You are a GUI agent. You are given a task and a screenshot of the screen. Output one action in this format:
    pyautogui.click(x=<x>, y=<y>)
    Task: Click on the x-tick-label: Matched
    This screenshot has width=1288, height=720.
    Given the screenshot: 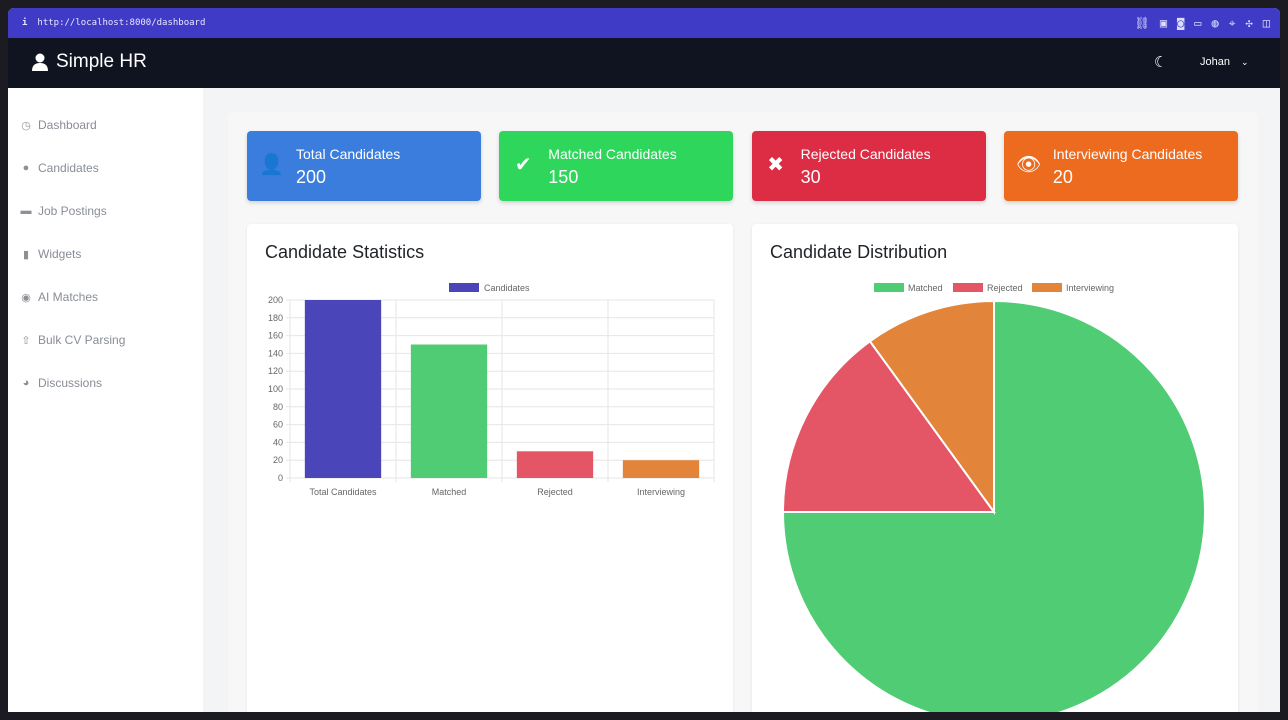 What is the action you would take?
    pyautogui.click(x=449, y=492)
    